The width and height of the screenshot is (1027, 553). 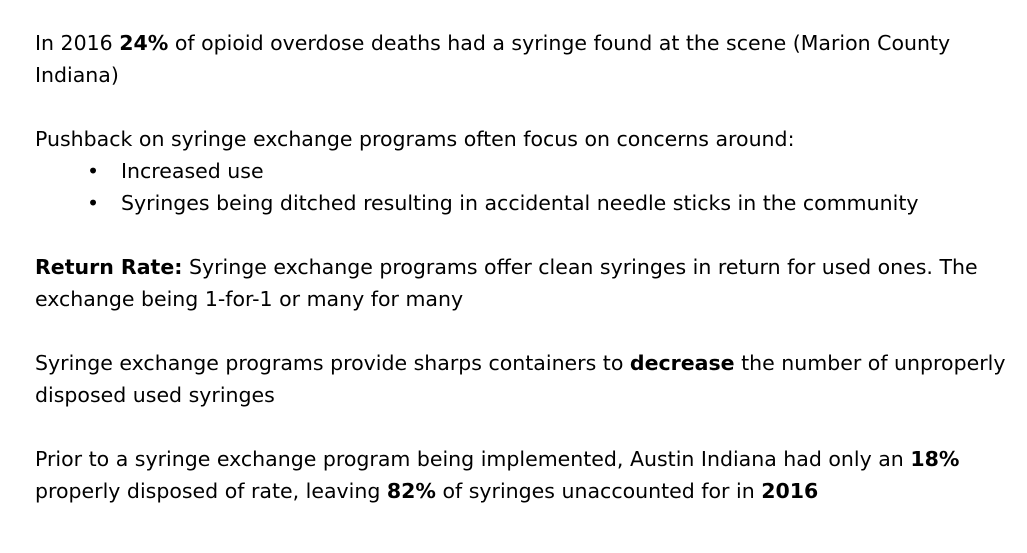 I want to click on return-rate-heading: Return Rate:, so click(x=109, y=267).